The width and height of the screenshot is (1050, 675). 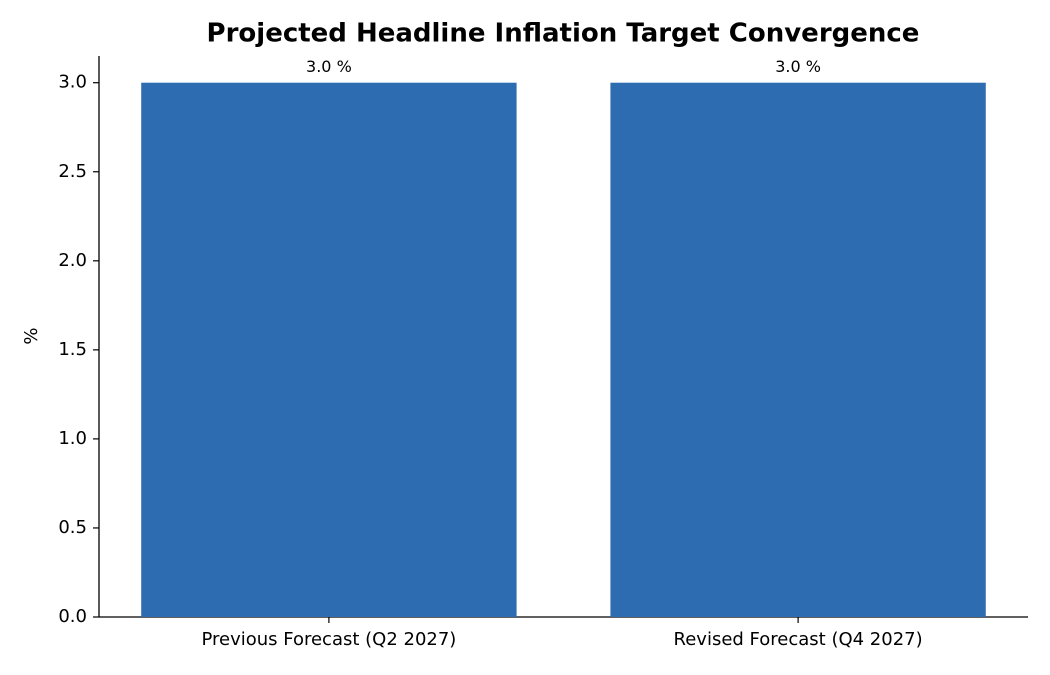 I want to click on y-axis-label: %, so click(x=31, y=335).